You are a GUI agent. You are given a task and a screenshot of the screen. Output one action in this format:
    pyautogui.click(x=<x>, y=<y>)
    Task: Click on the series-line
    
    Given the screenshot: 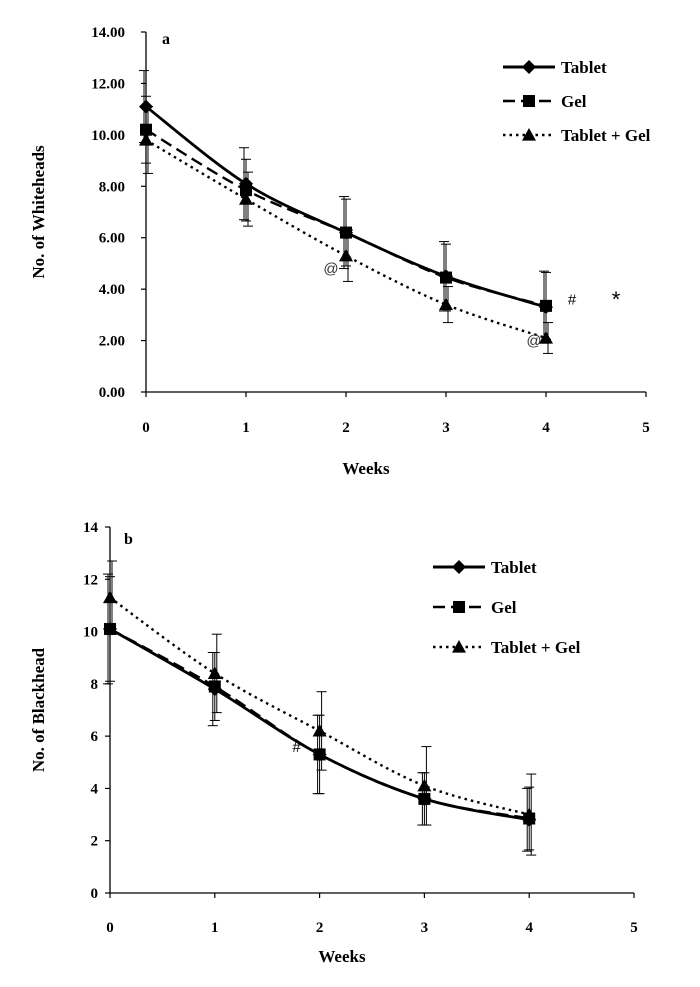 What is the action you would take?
    pyautogui.click(x=346, y=239)
    